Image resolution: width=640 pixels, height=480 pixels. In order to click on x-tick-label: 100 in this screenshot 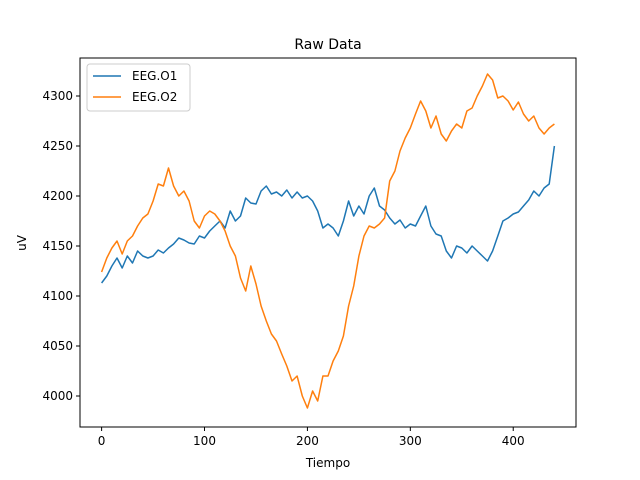, I will do `click(204, 441)`.